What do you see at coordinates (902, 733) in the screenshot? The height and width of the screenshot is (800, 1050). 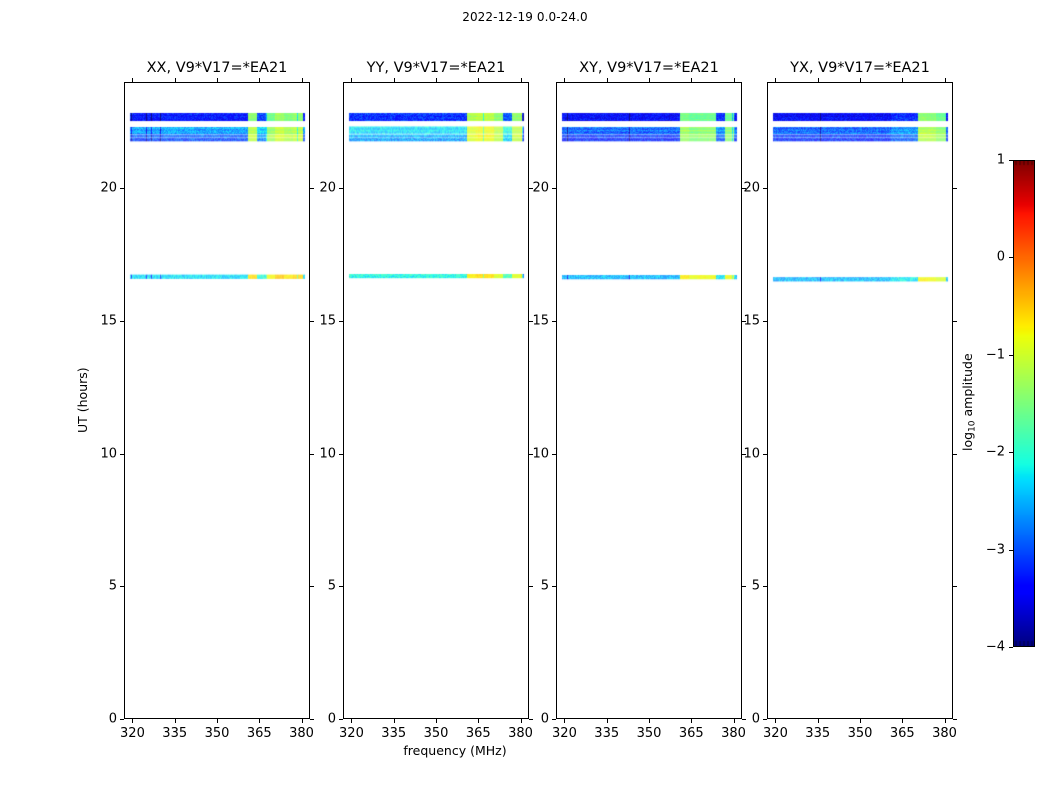 I see `x-ticklabel-yx-365: 365` at bounding box center [902, 733].